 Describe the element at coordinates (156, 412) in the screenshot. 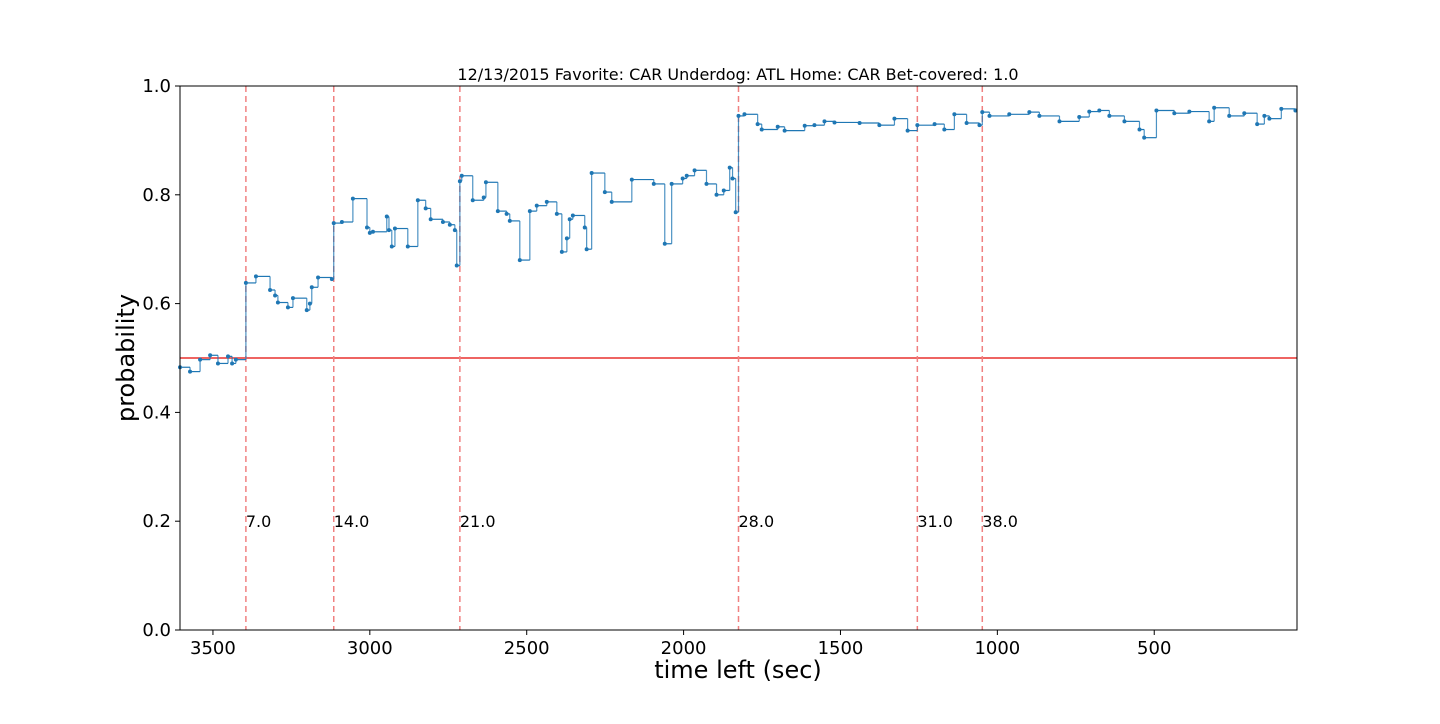

I see `y-tick-label: 0.4` at that location.